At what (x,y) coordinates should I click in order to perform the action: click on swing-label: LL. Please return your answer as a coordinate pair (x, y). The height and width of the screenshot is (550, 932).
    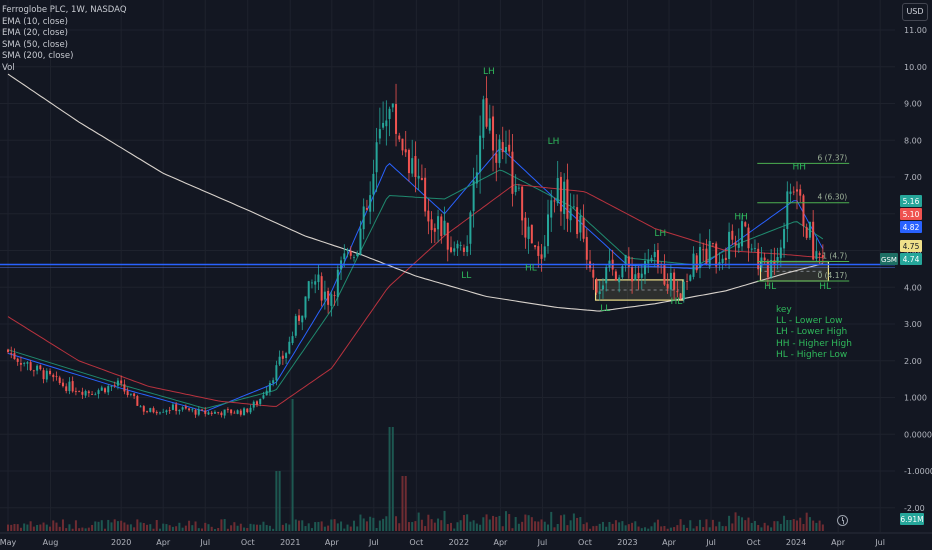
    Looking at the image, I should click on (466, 276).